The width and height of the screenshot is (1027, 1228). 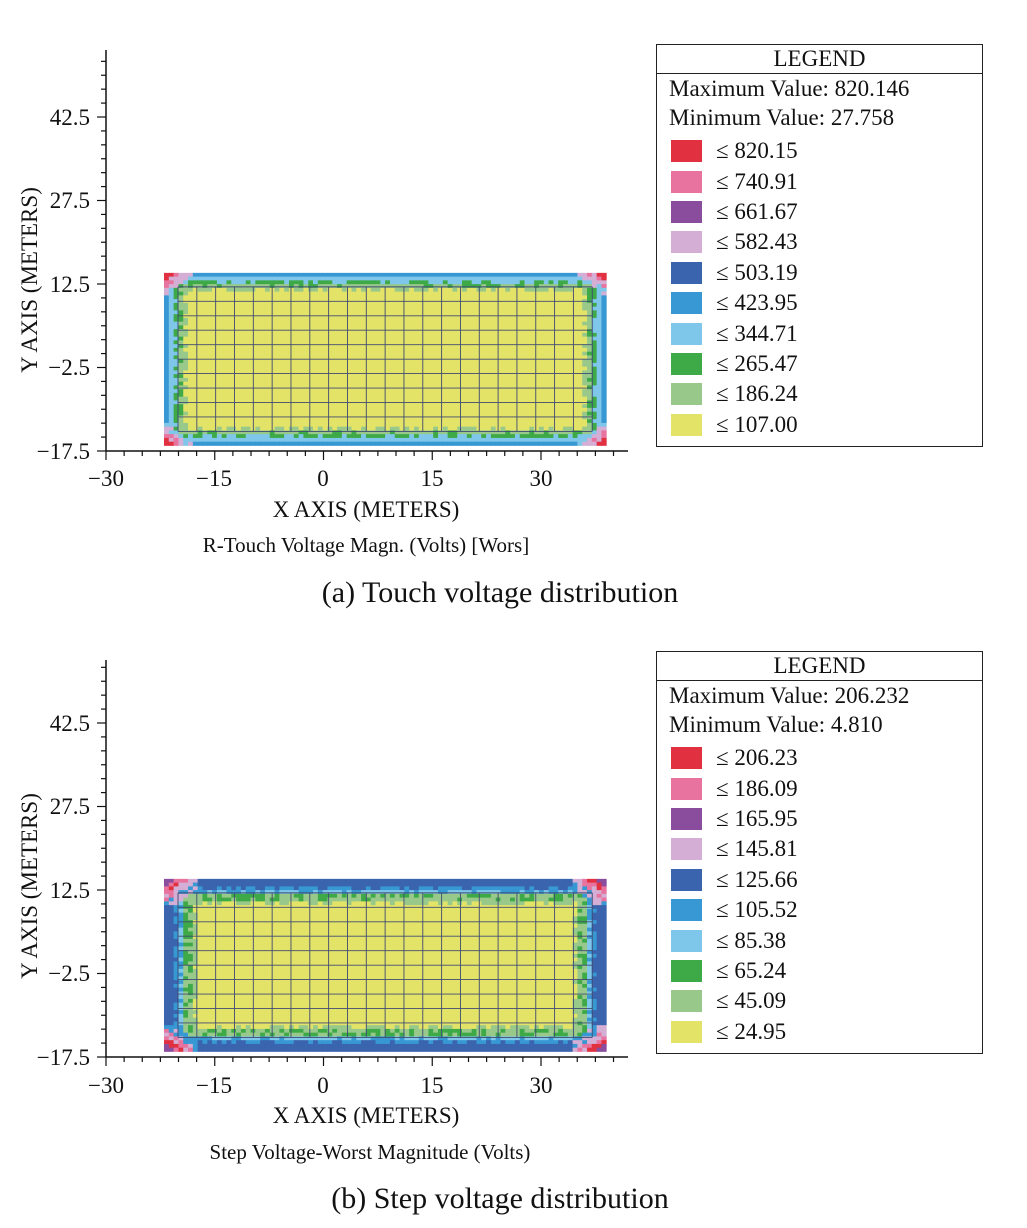 I want to click on legend-swatch, so click(x=686, y=181).